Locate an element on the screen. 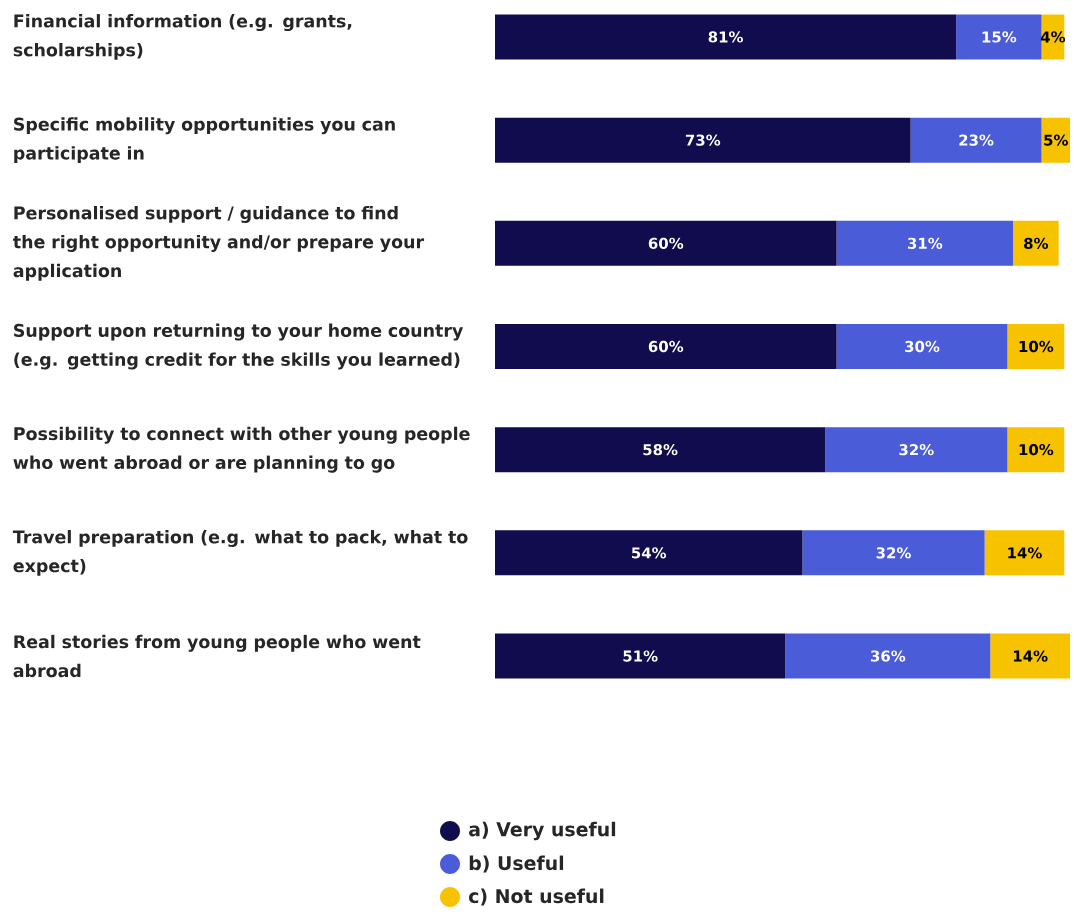 The image size is (1074, 916). data-label: 31% is located at coordinates (925, 243).